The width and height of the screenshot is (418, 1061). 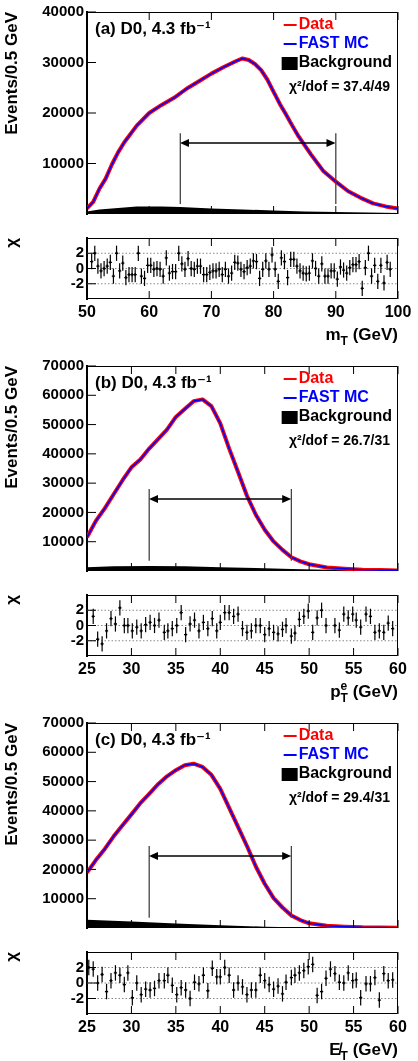 What do you see at coordinates (339, 86) in the screenshot?
I see `annotation: χ²/dof = 37.4/49` at bounding box center [339, 86].